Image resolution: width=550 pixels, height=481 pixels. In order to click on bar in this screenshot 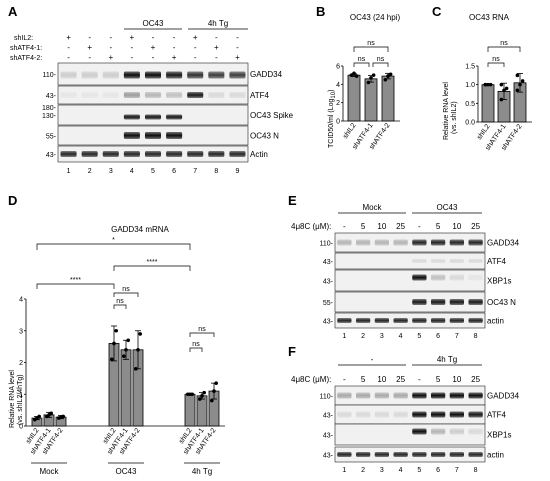, I will do `click(126, 388)`.